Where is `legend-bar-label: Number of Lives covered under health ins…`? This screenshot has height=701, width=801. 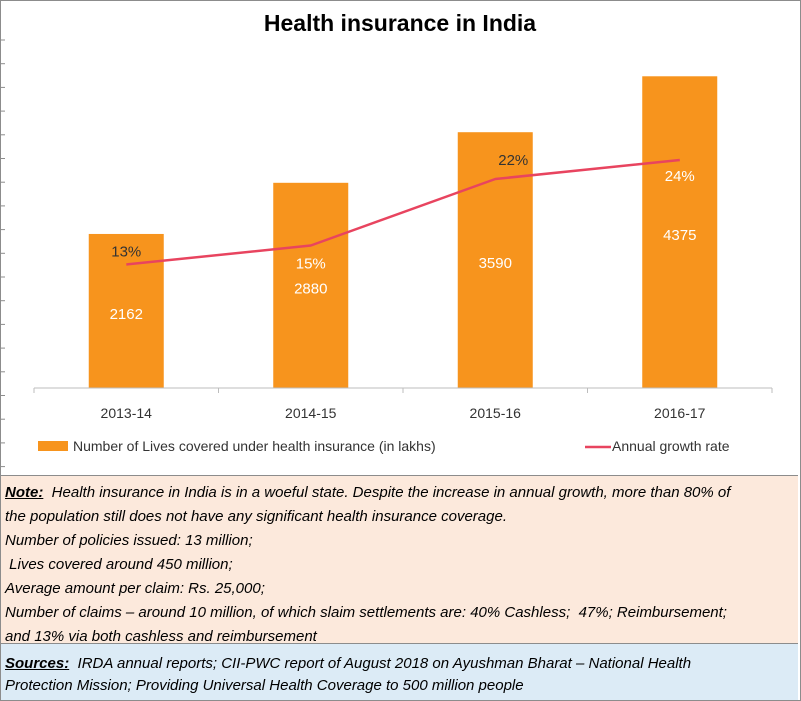
legend-bar-label: Number of Lives covered under health ins… is located at coordinates (254, 446).